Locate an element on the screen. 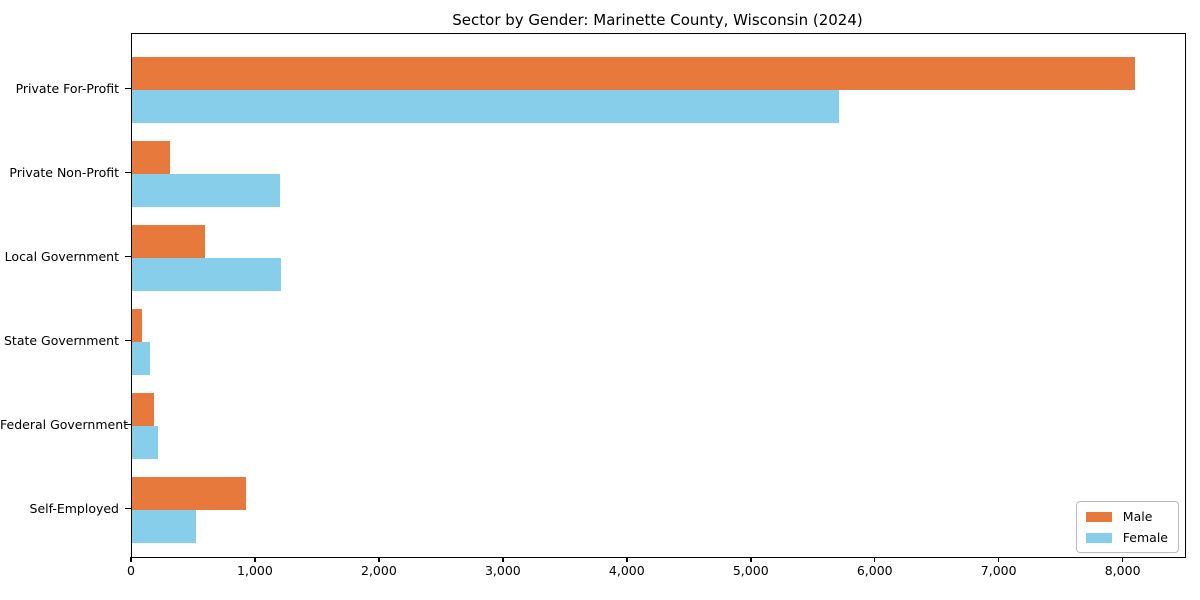 The height and width of the screenshot is (600, 1200). legend-item-male: Male is located at coordinates (1126, 516).